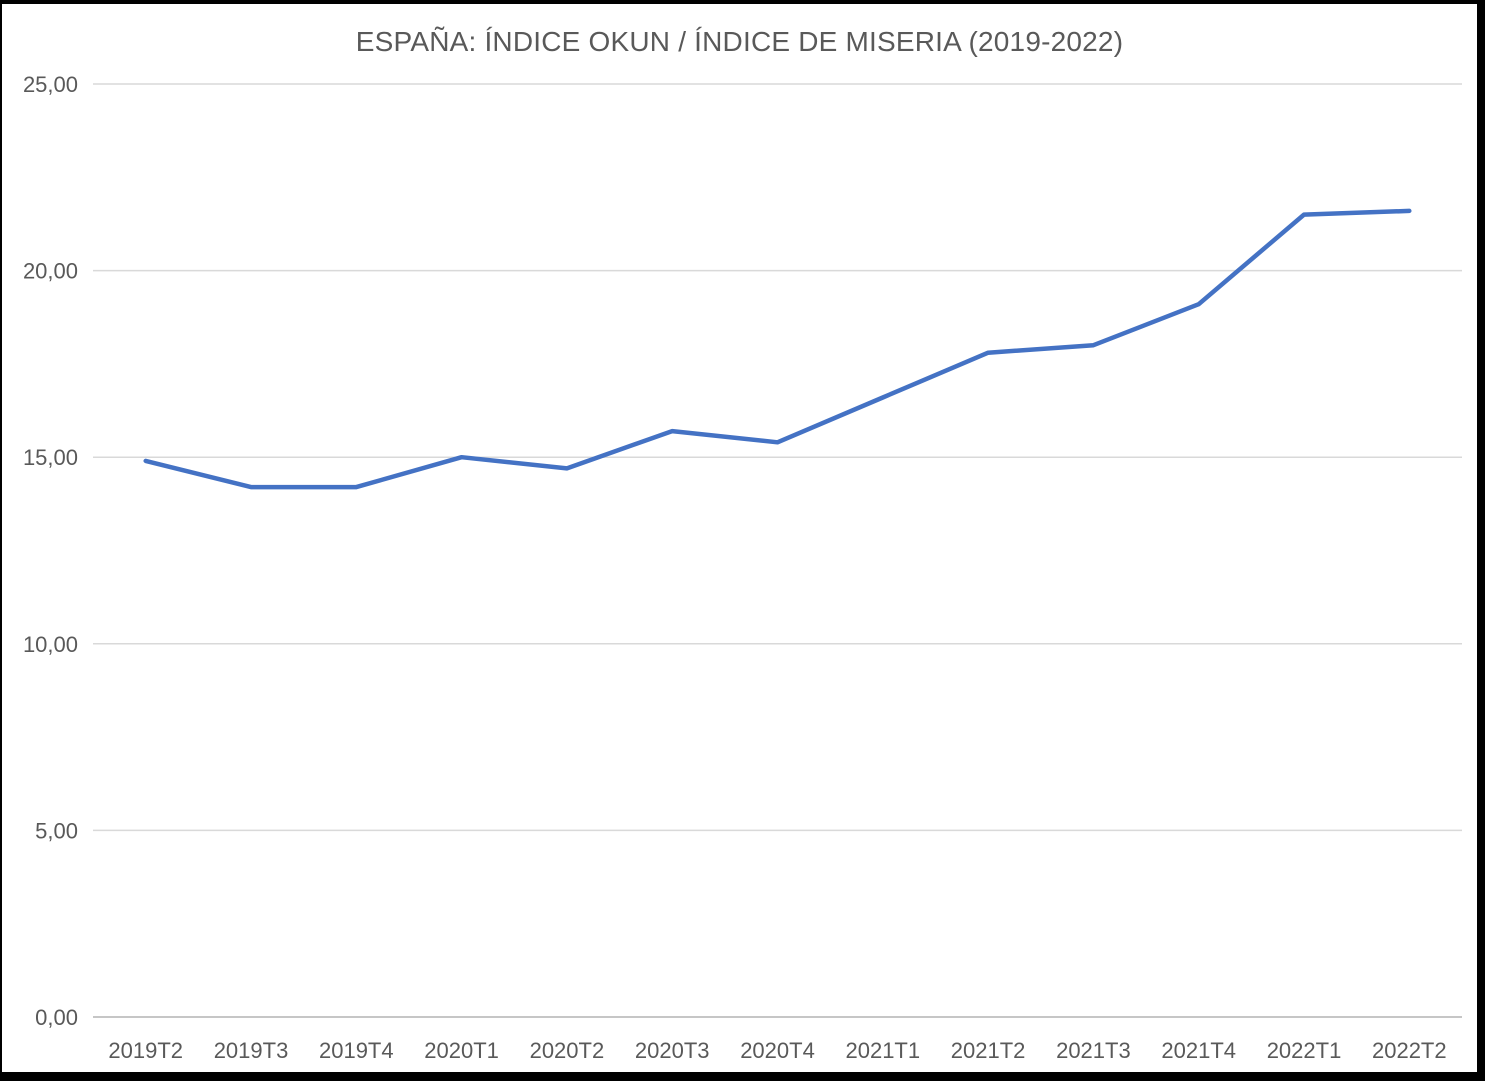 The image size is (1485, 1081). I want to click on x-tick-label: 2019T3, so click(251, 1050).